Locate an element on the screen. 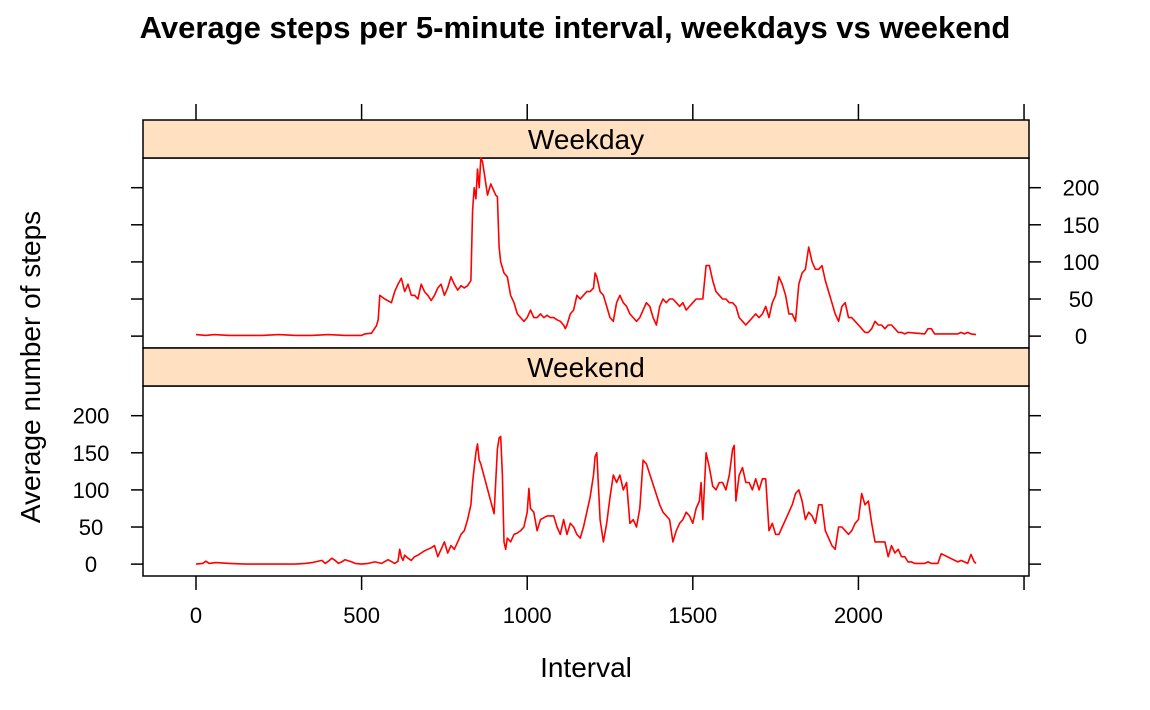 The height and width of the screenshot is (710, 1150). y-axis-label: Average number of steps is located at coordinates (30, 367).